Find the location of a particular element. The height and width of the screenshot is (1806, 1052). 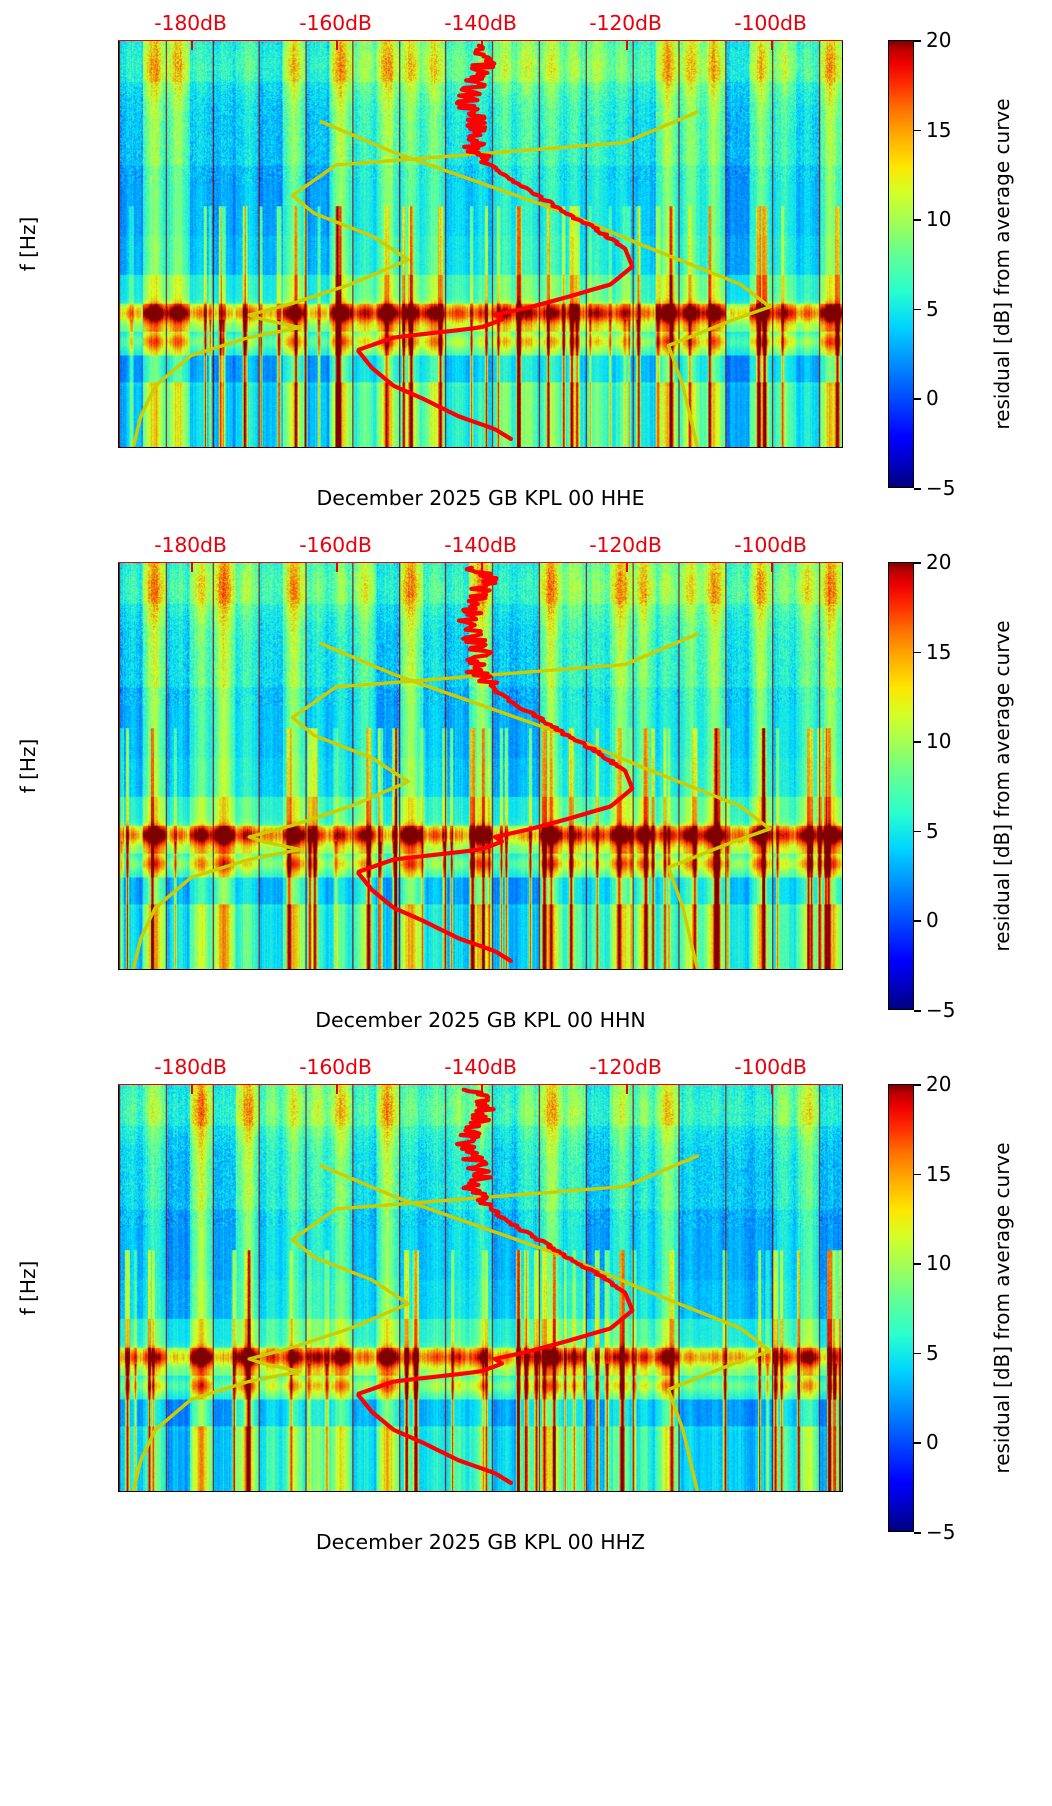

colorbar-tick-label: −5 is located at coordinates (941, 1010).